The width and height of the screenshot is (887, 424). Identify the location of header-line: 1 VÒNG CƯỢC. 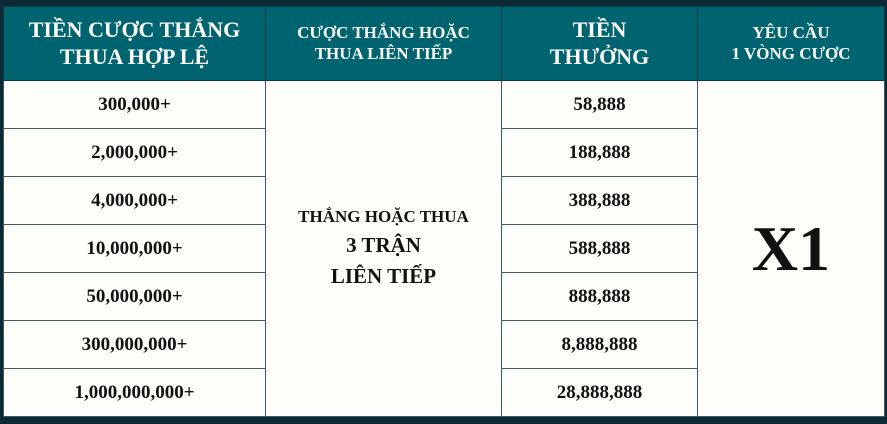
(791, 53).